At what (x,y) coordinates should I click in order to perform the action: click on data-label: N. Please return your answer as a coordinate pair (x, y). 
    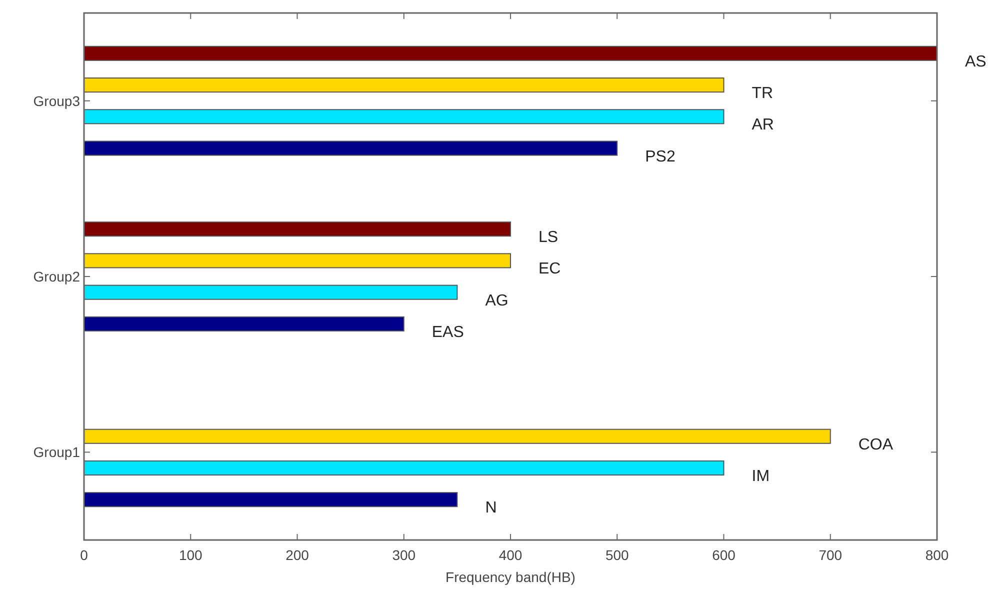
    Looking at the image, I should click on (491, 508).